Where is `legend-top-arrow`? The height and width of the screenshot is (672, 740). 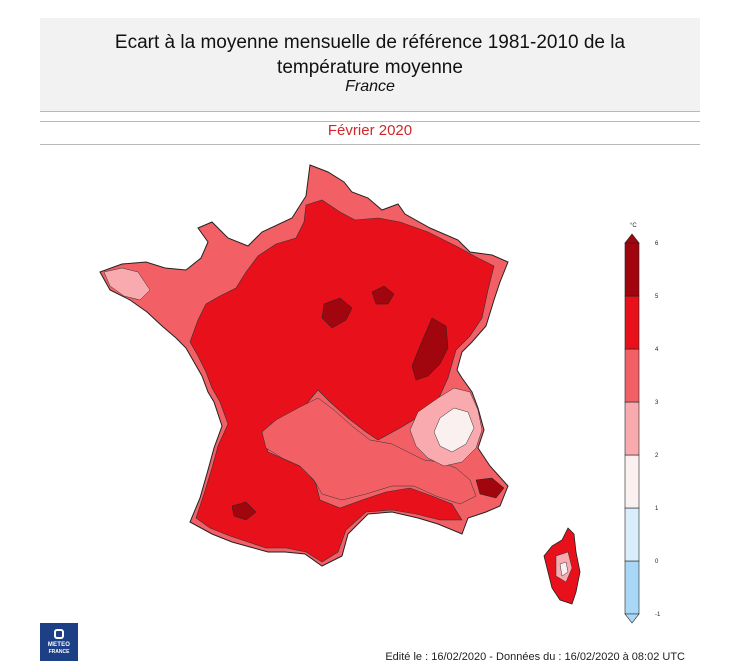
legend-top-arrow is located at coordinates (632, 238).